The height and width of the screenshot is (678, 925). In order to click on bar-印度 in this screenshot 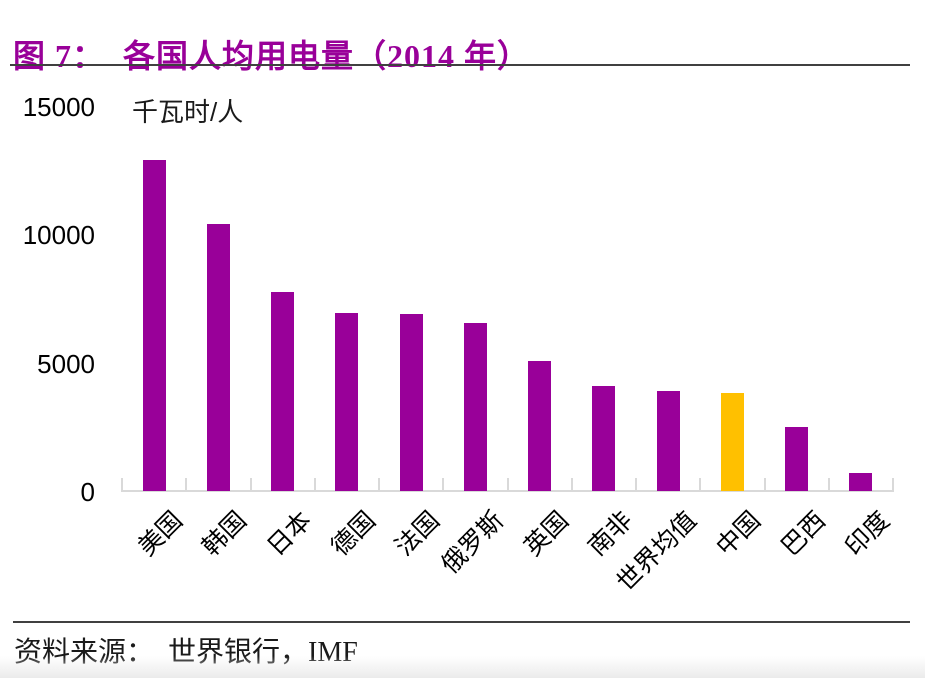, I will do `click(861, 482)`.